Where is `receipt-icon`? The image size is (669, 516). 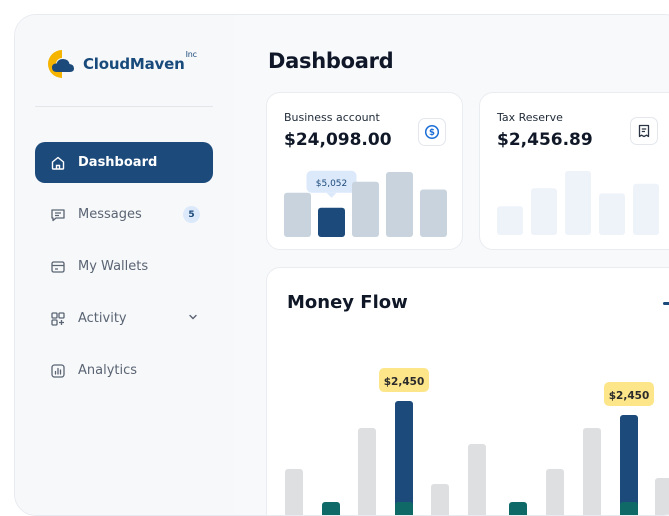
receipt-icon is located at coordinates (644, 131).